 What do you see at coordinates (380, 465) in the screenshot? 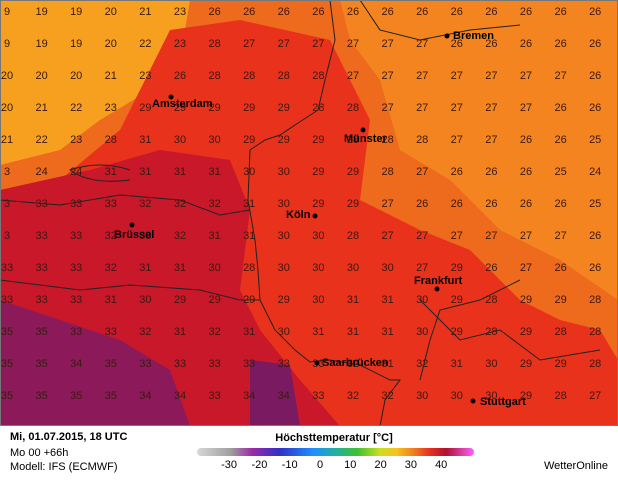
I see `colorbar-label: 20` at bounding box center [380, 465].